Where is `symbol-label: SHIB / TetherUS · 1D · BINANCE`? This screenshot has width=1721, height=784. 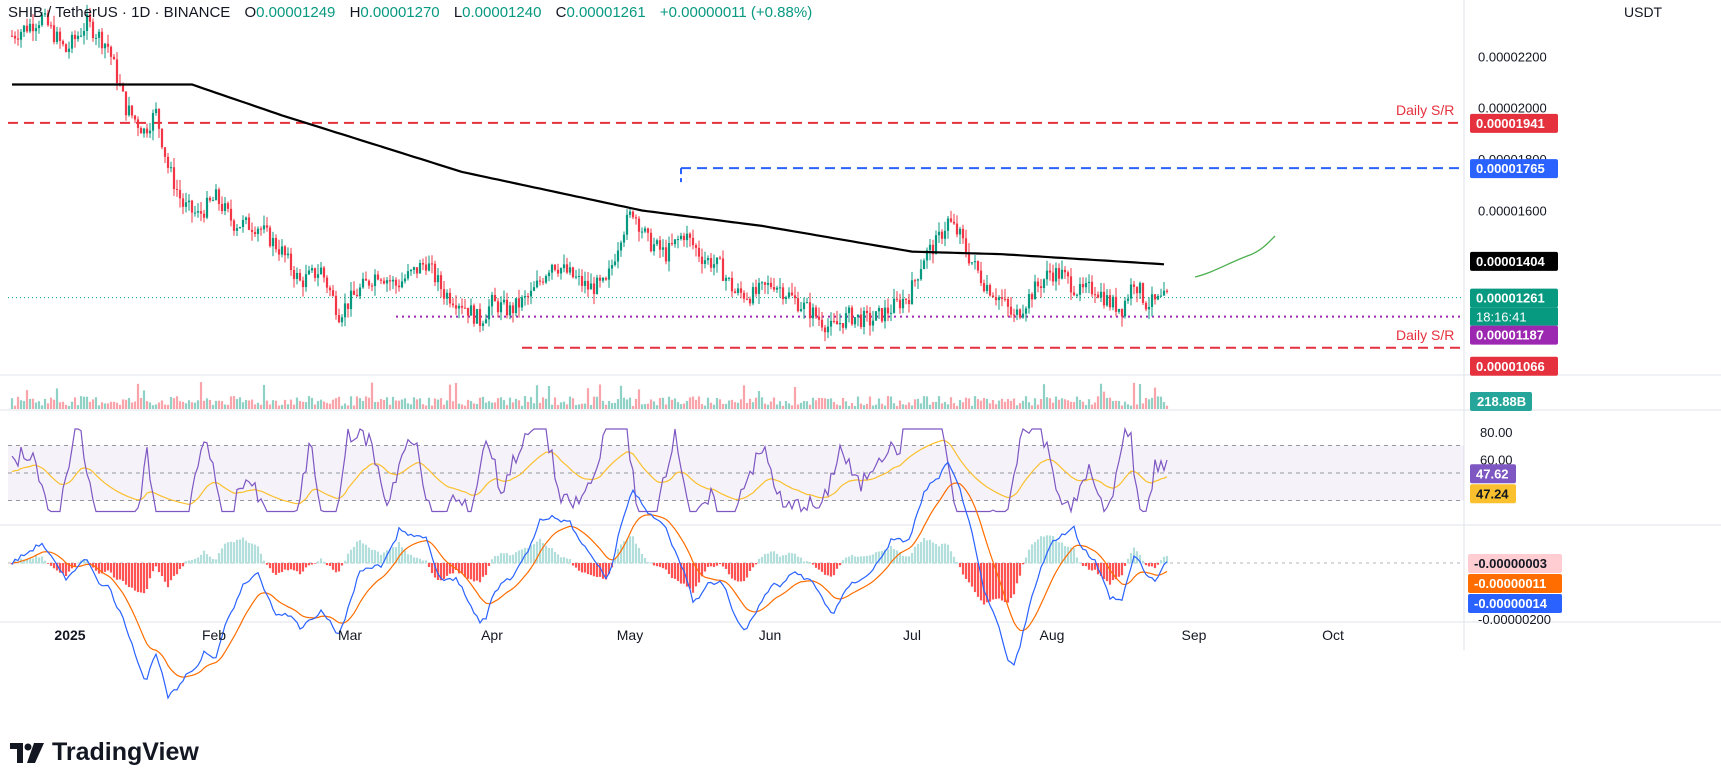
symbol-label: SHIB / TetherUS · 1D · BINANCE is located at coordinates (119, 12).